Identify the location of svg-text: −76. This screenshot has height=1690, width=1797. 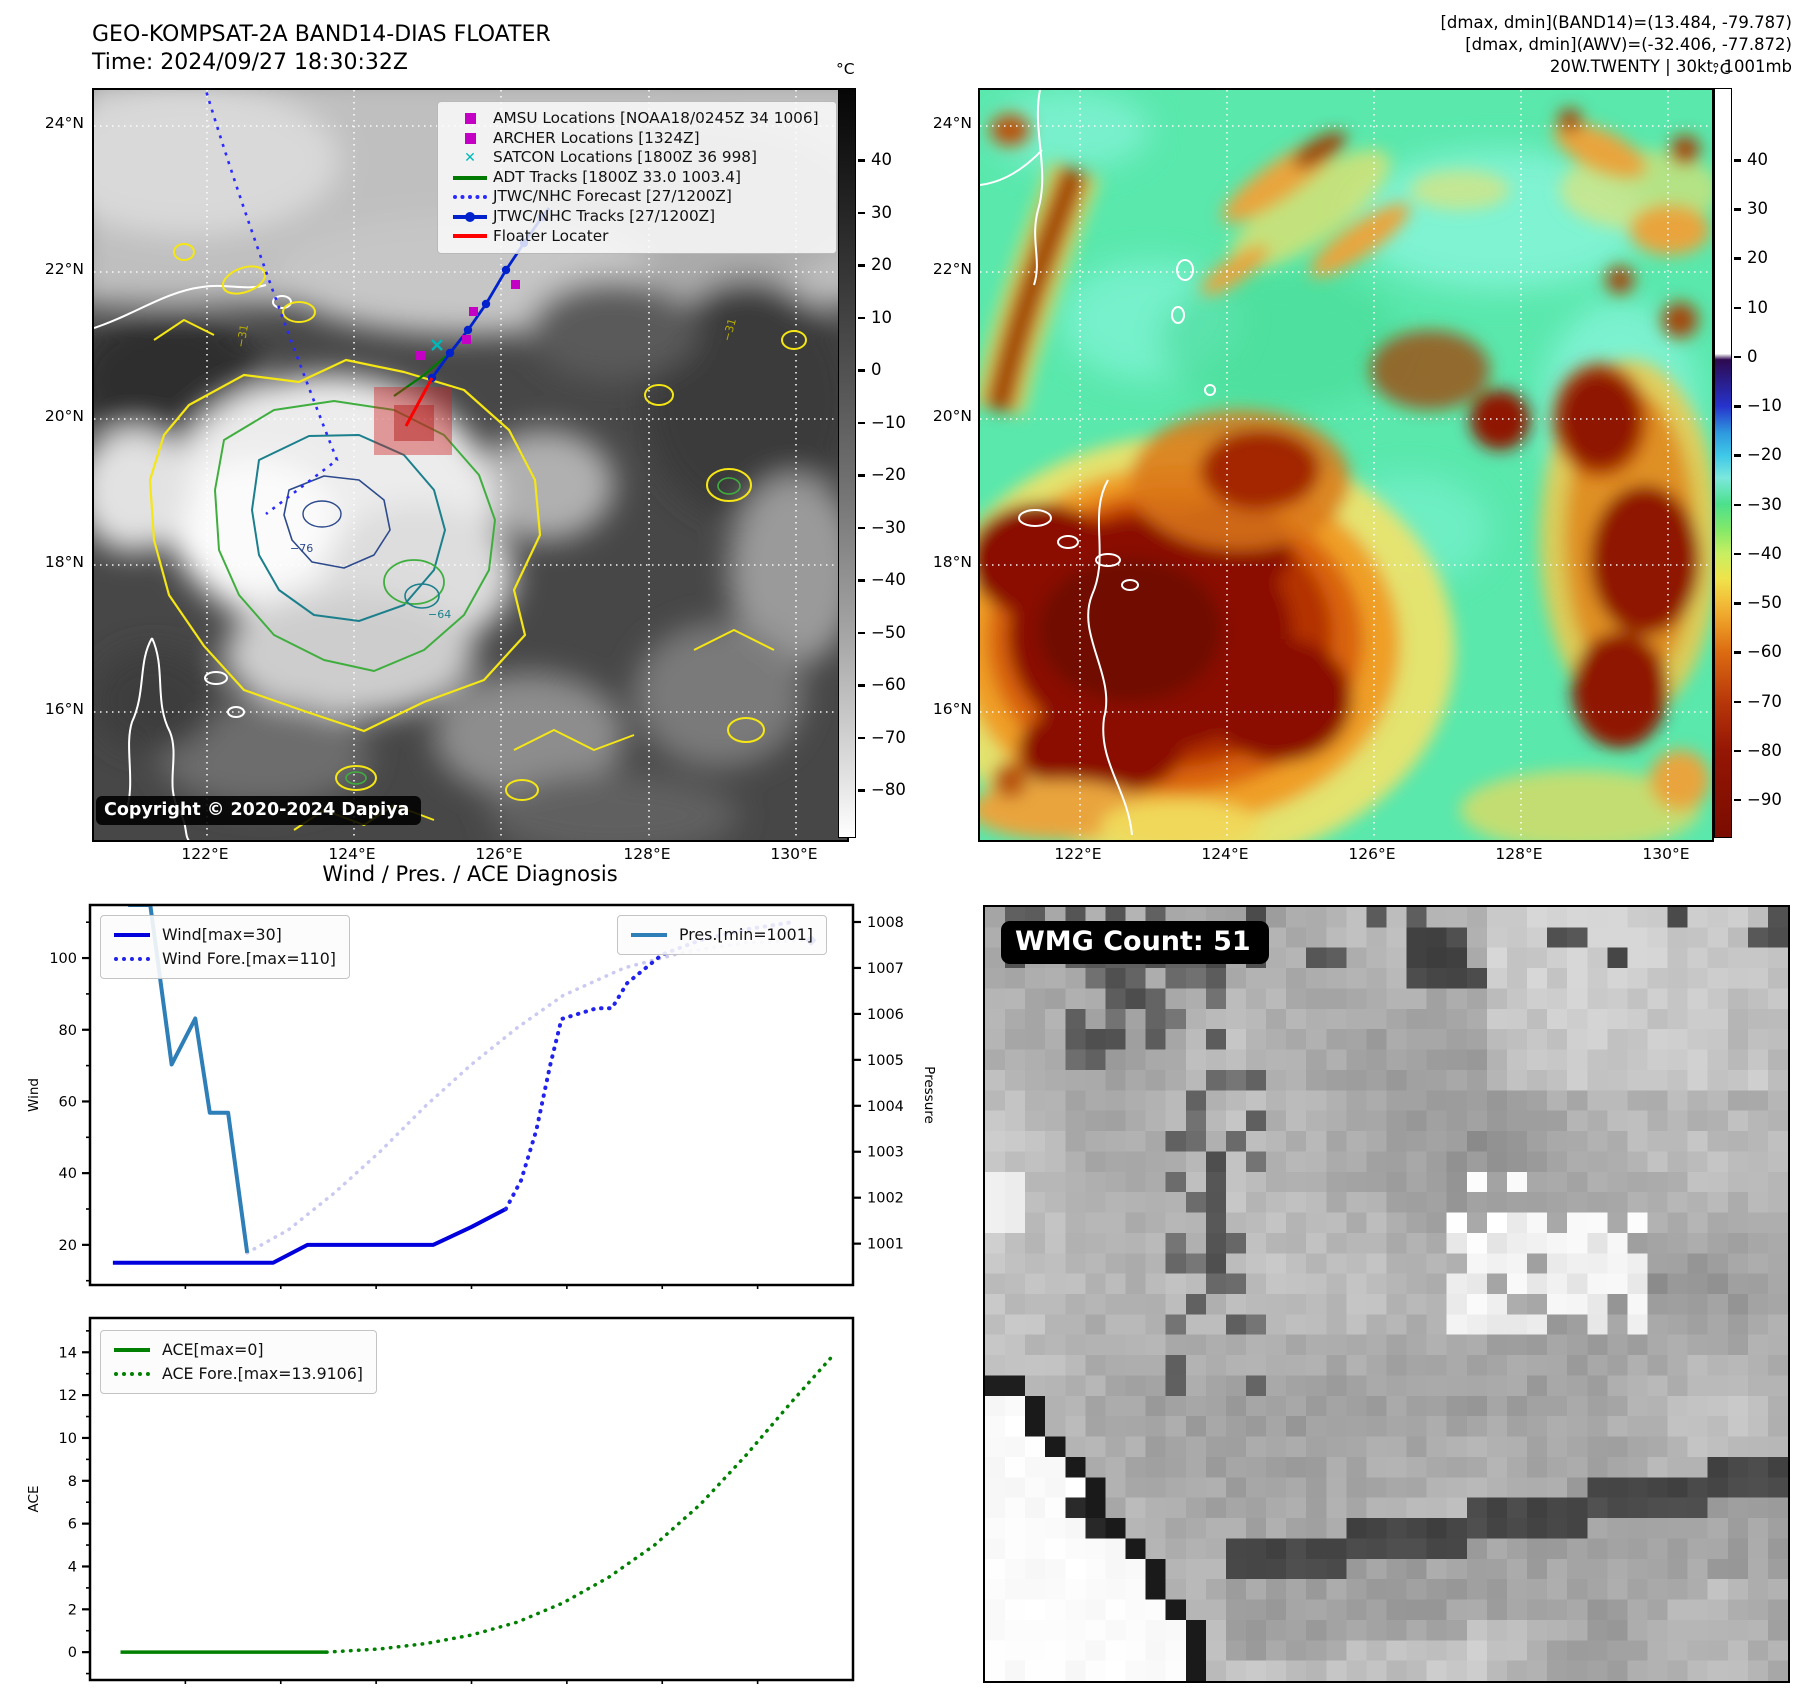
(301, 548).